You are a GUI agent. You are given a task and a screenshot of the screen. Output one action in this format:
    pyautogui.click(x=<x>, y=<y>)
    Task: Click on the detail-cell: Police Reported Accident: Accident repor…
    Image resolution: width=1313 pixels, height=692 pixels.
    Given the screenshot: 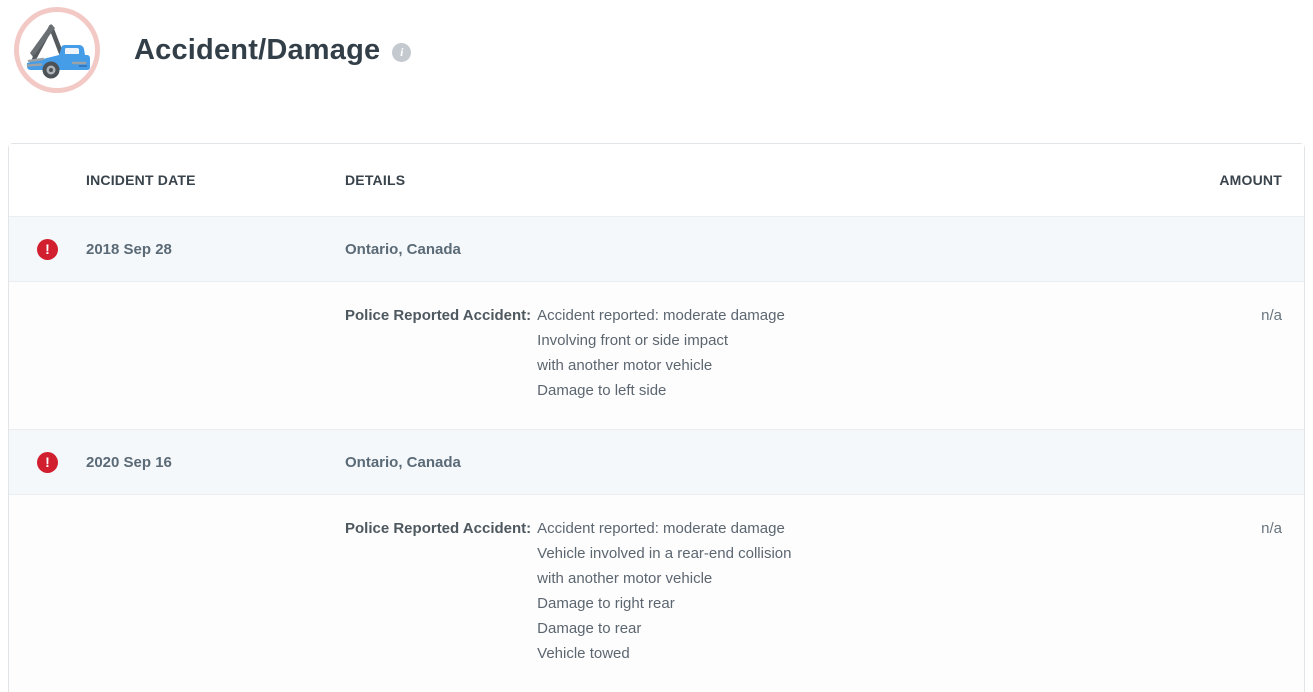 What is the action you would take?
    pyautogui.click(x=759, y=355)
    